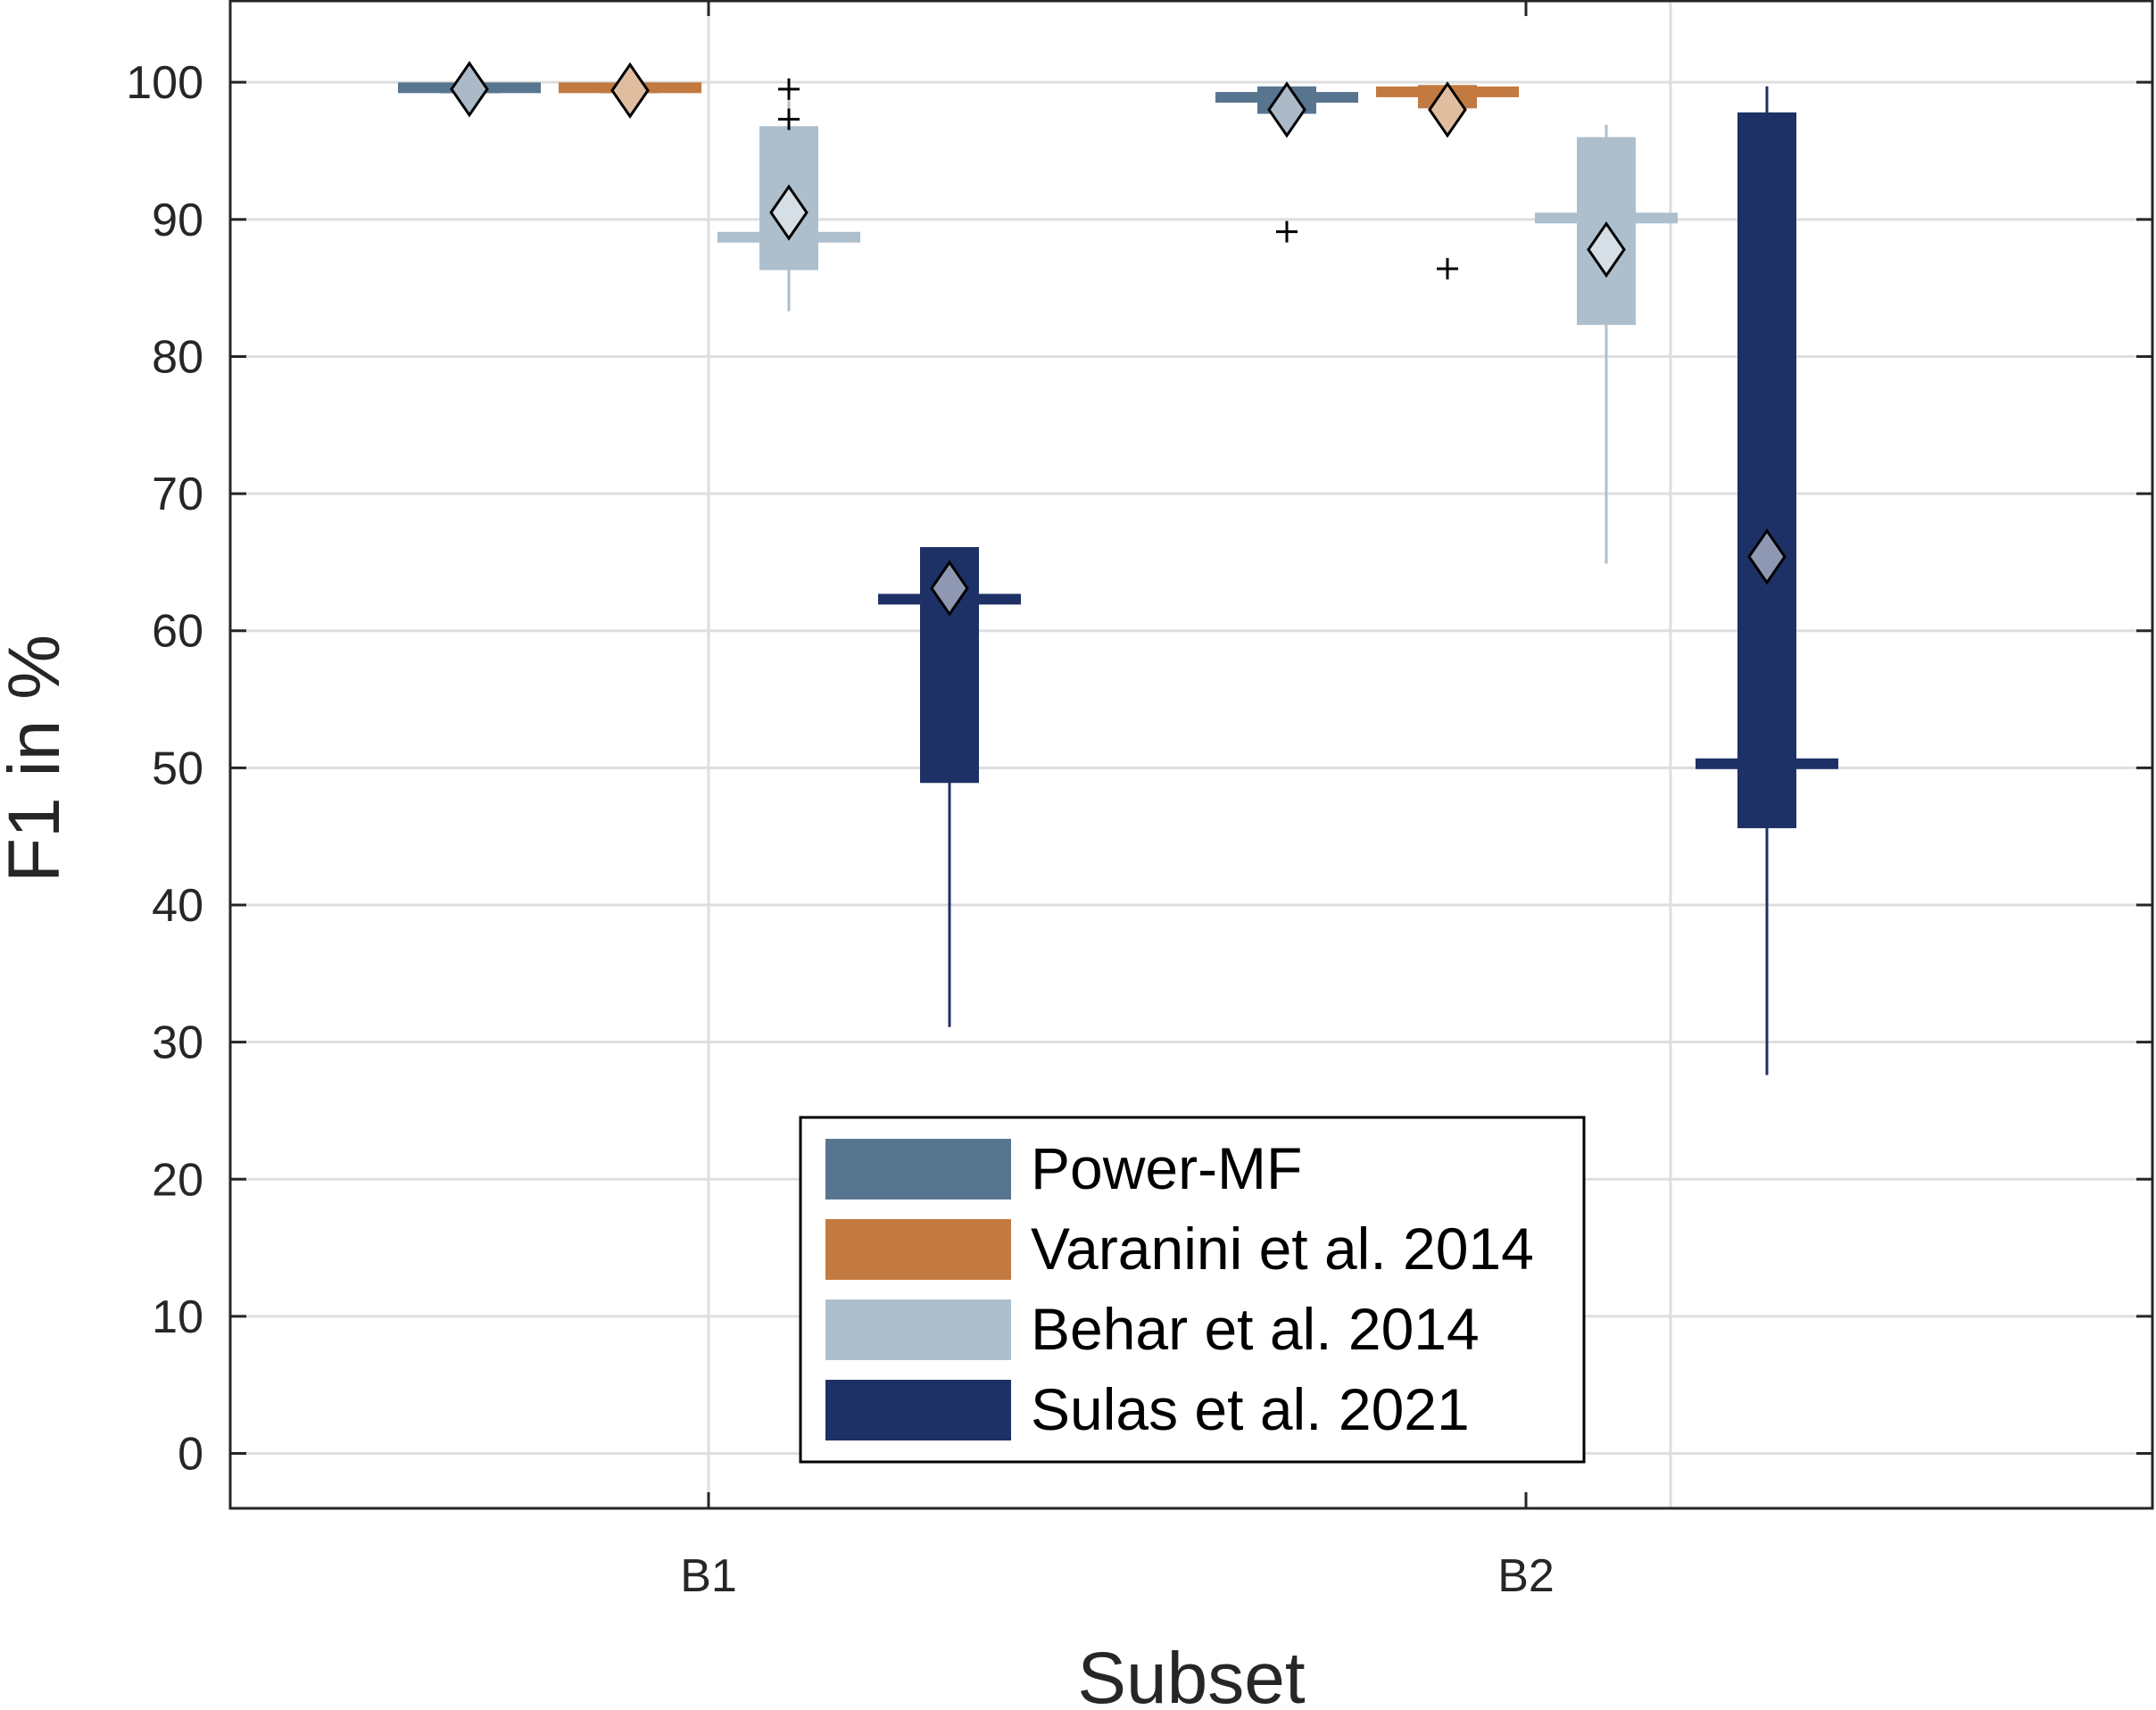 The height and width of the screenshot is (1710, 2156). I want to click on ytick-label-60: 60, so click(177, 632).